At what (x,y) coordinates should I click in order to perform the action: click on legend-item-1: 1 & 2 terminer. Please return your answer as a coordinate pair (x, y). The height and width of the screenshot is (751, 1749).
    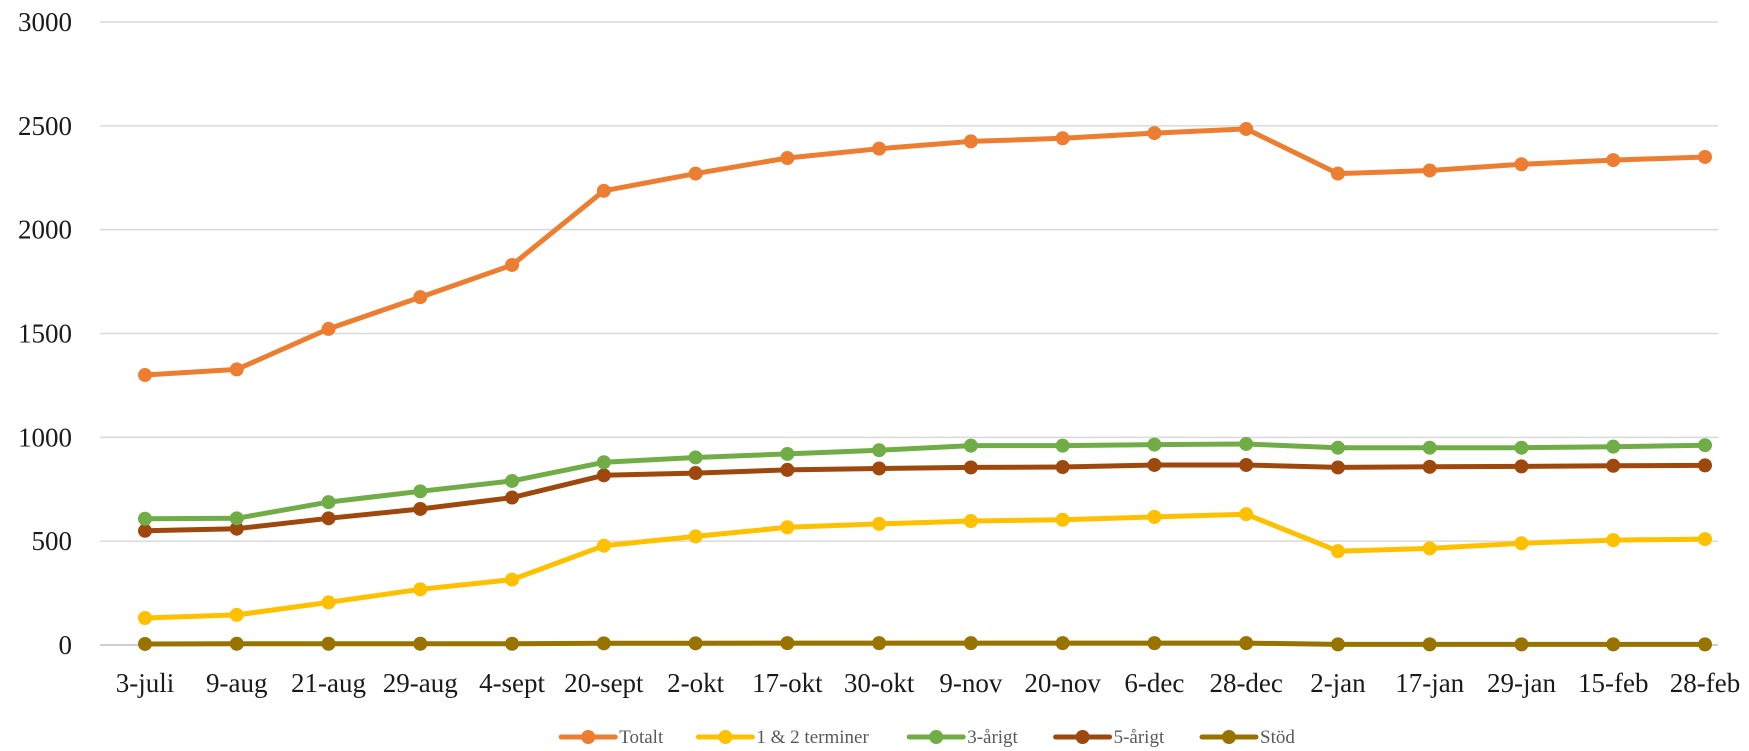
    Looking at the image, I should click on (782, 737).